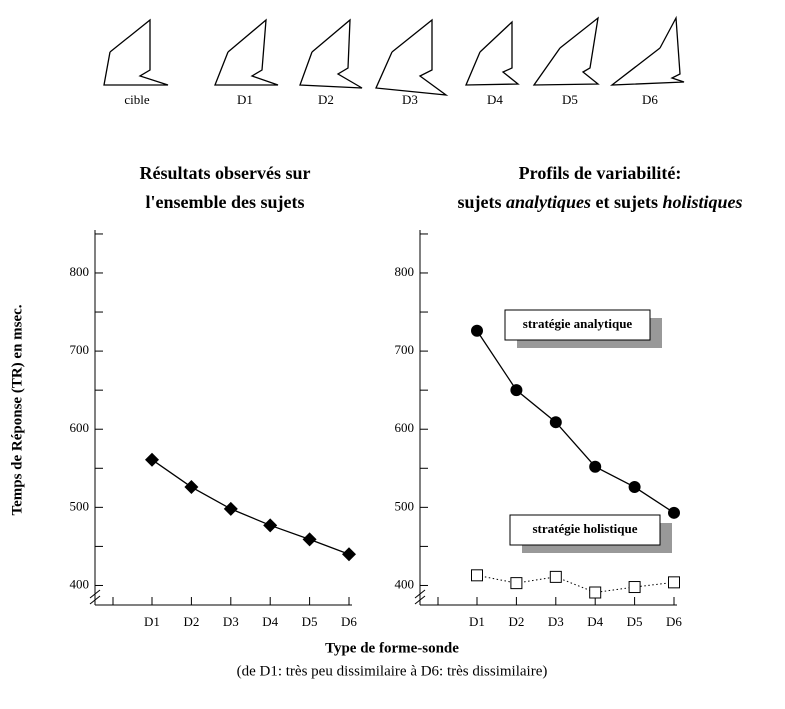 This screenshot has height=709, width=785. I want to click on shape-d1, so click(246, 52).